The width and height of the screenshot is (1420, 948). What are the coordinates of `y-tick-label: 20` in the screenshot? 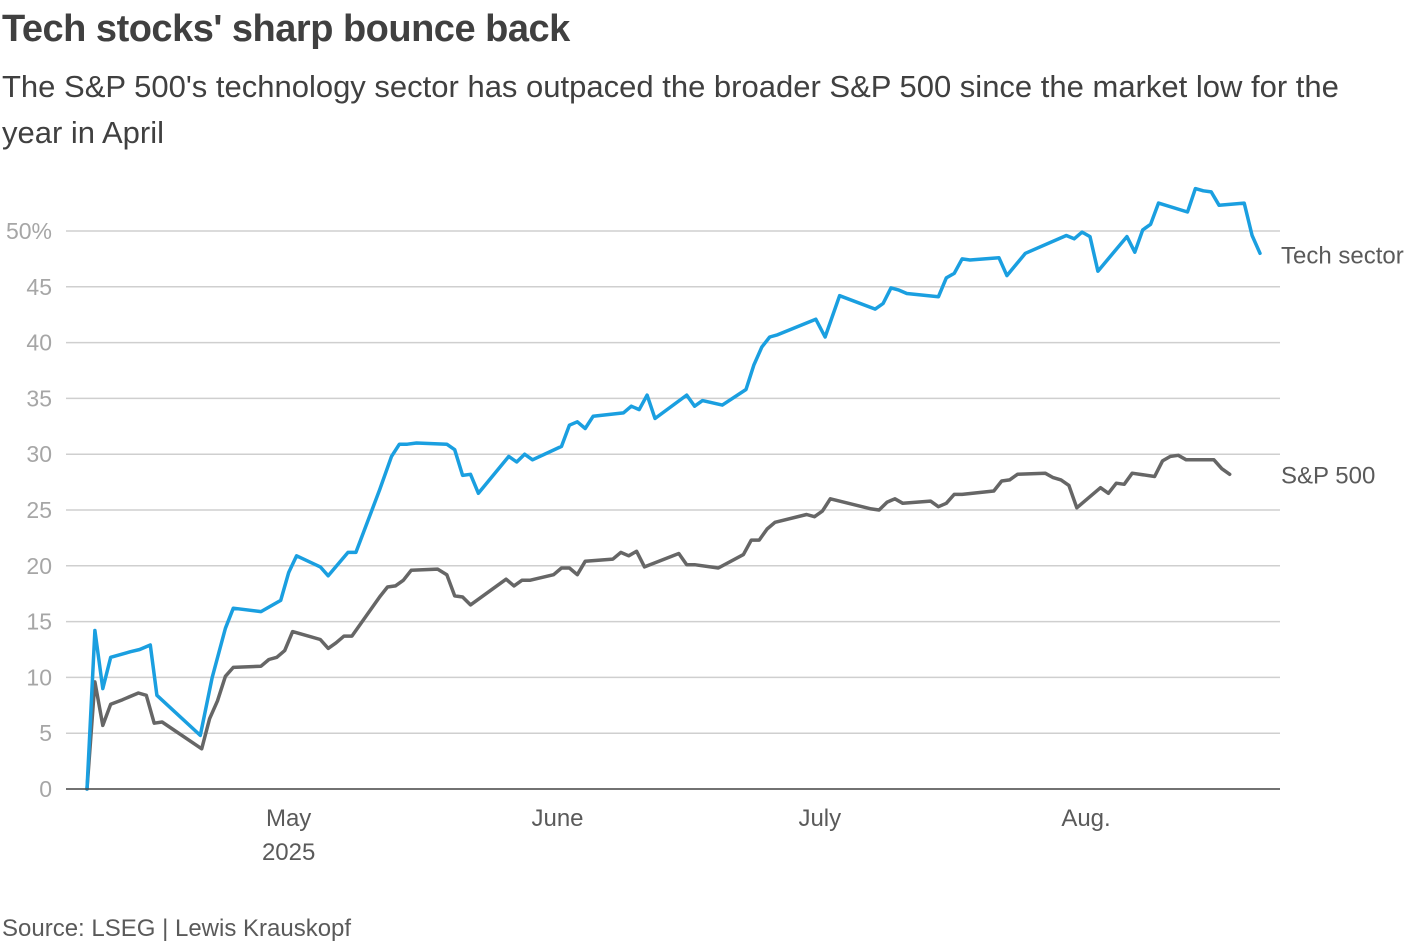 It's located at (39, 566).